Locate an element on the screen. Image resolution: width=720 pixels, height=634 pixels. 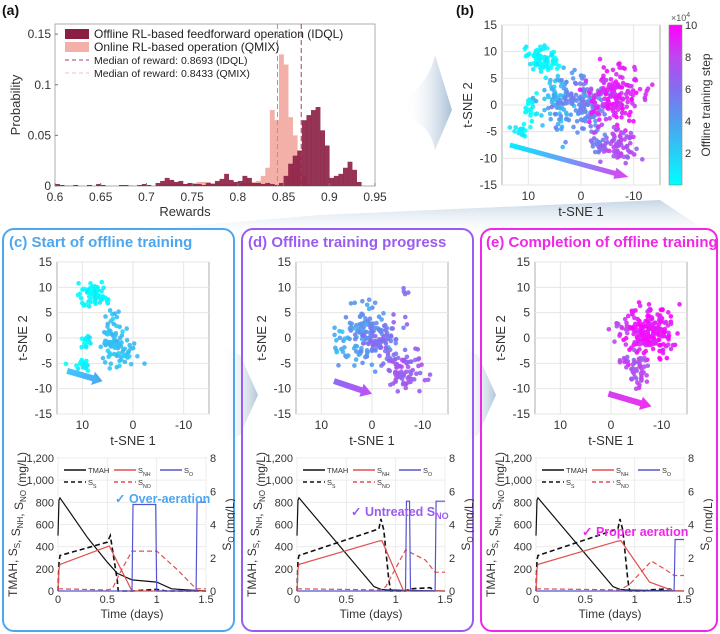
panel-c-title: (c) Start of offline training is located at coordinates (101, 242).